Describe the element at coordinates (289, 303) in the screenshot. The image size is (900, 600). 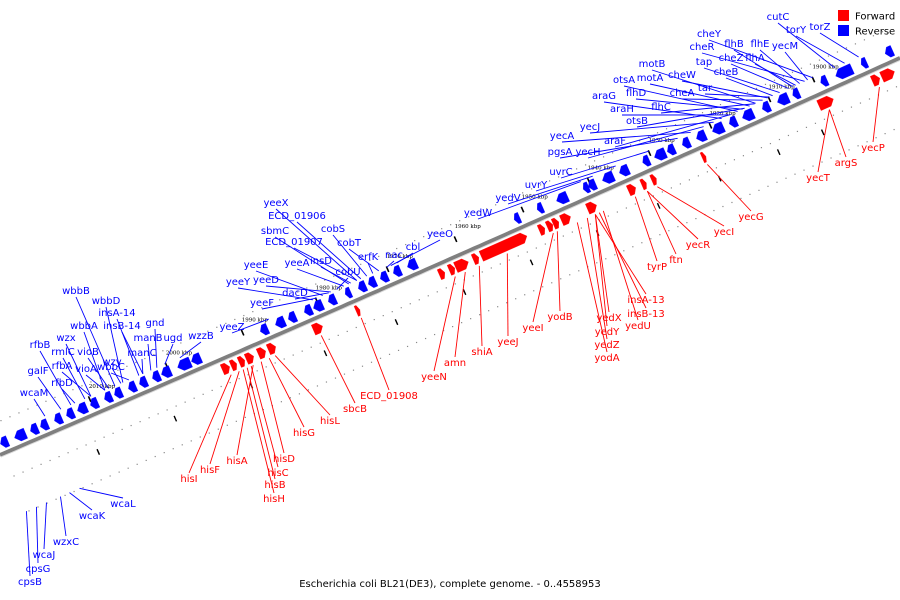
I see `yeeF-leader-line` at that location.